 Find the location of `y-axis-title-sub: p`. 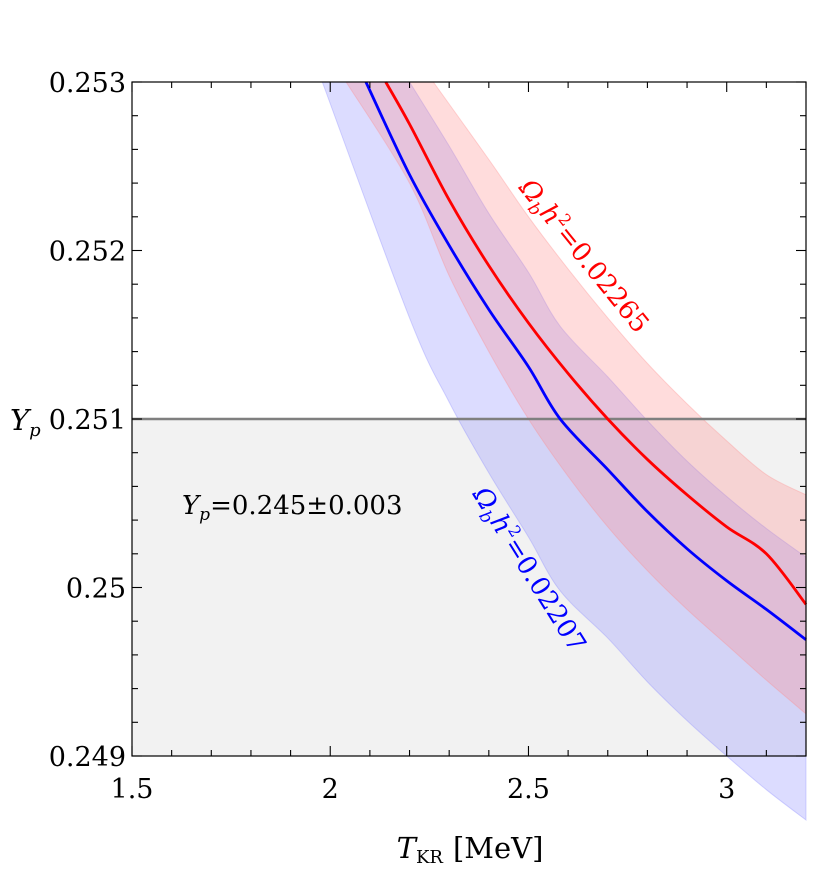

y-axis-title-sub: p is located at coordinates (35, 430).